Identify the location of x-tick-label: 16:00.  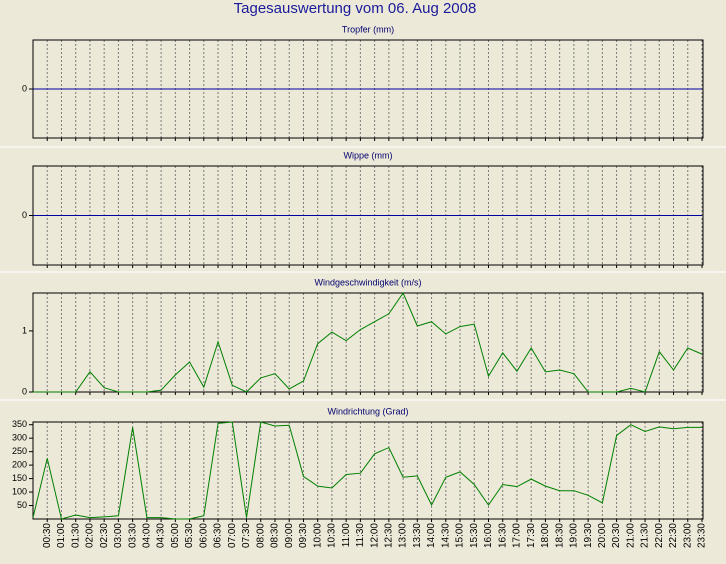
(488, 535).